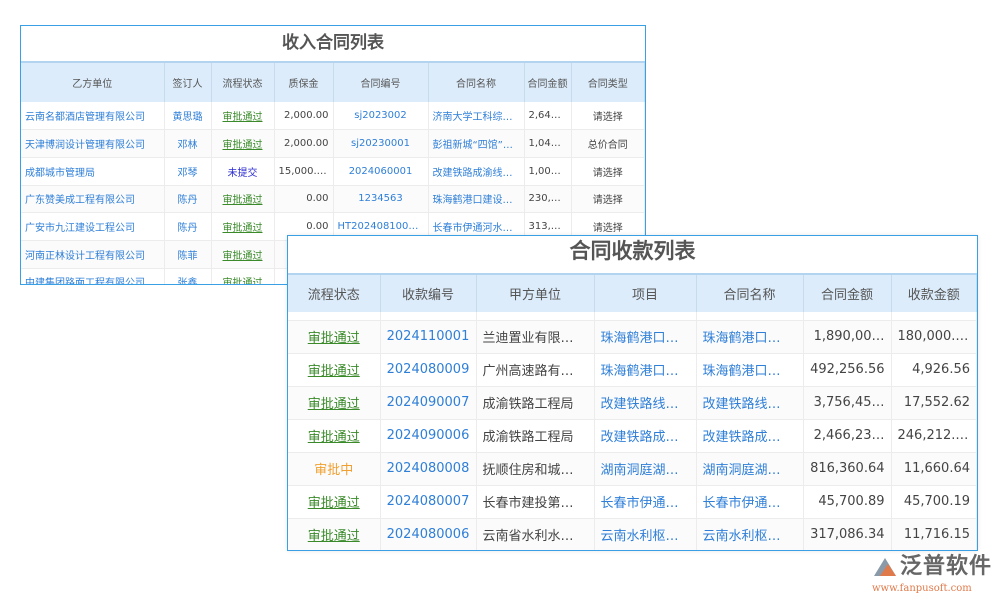 The width and height of the screenshot is (1000, 600). I want to click on cell-link: 2024110001, so click(428, 337).